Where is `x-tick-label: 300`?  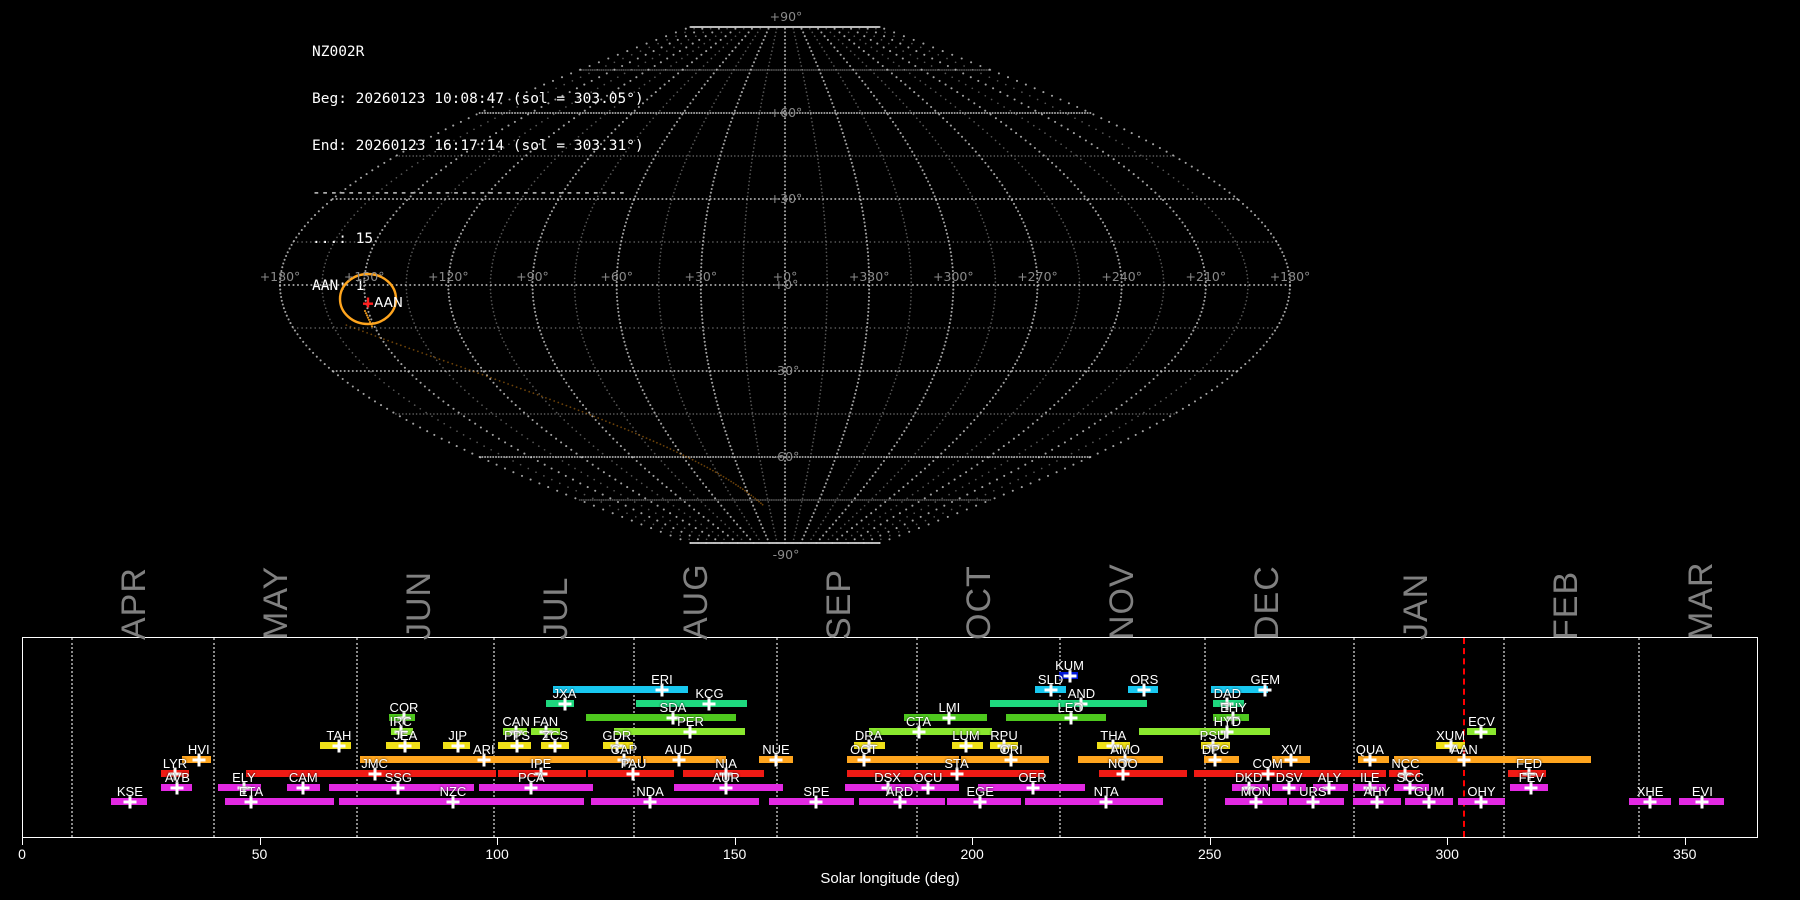 x-tick-label: 300 is located at coordinates (1447, 854).